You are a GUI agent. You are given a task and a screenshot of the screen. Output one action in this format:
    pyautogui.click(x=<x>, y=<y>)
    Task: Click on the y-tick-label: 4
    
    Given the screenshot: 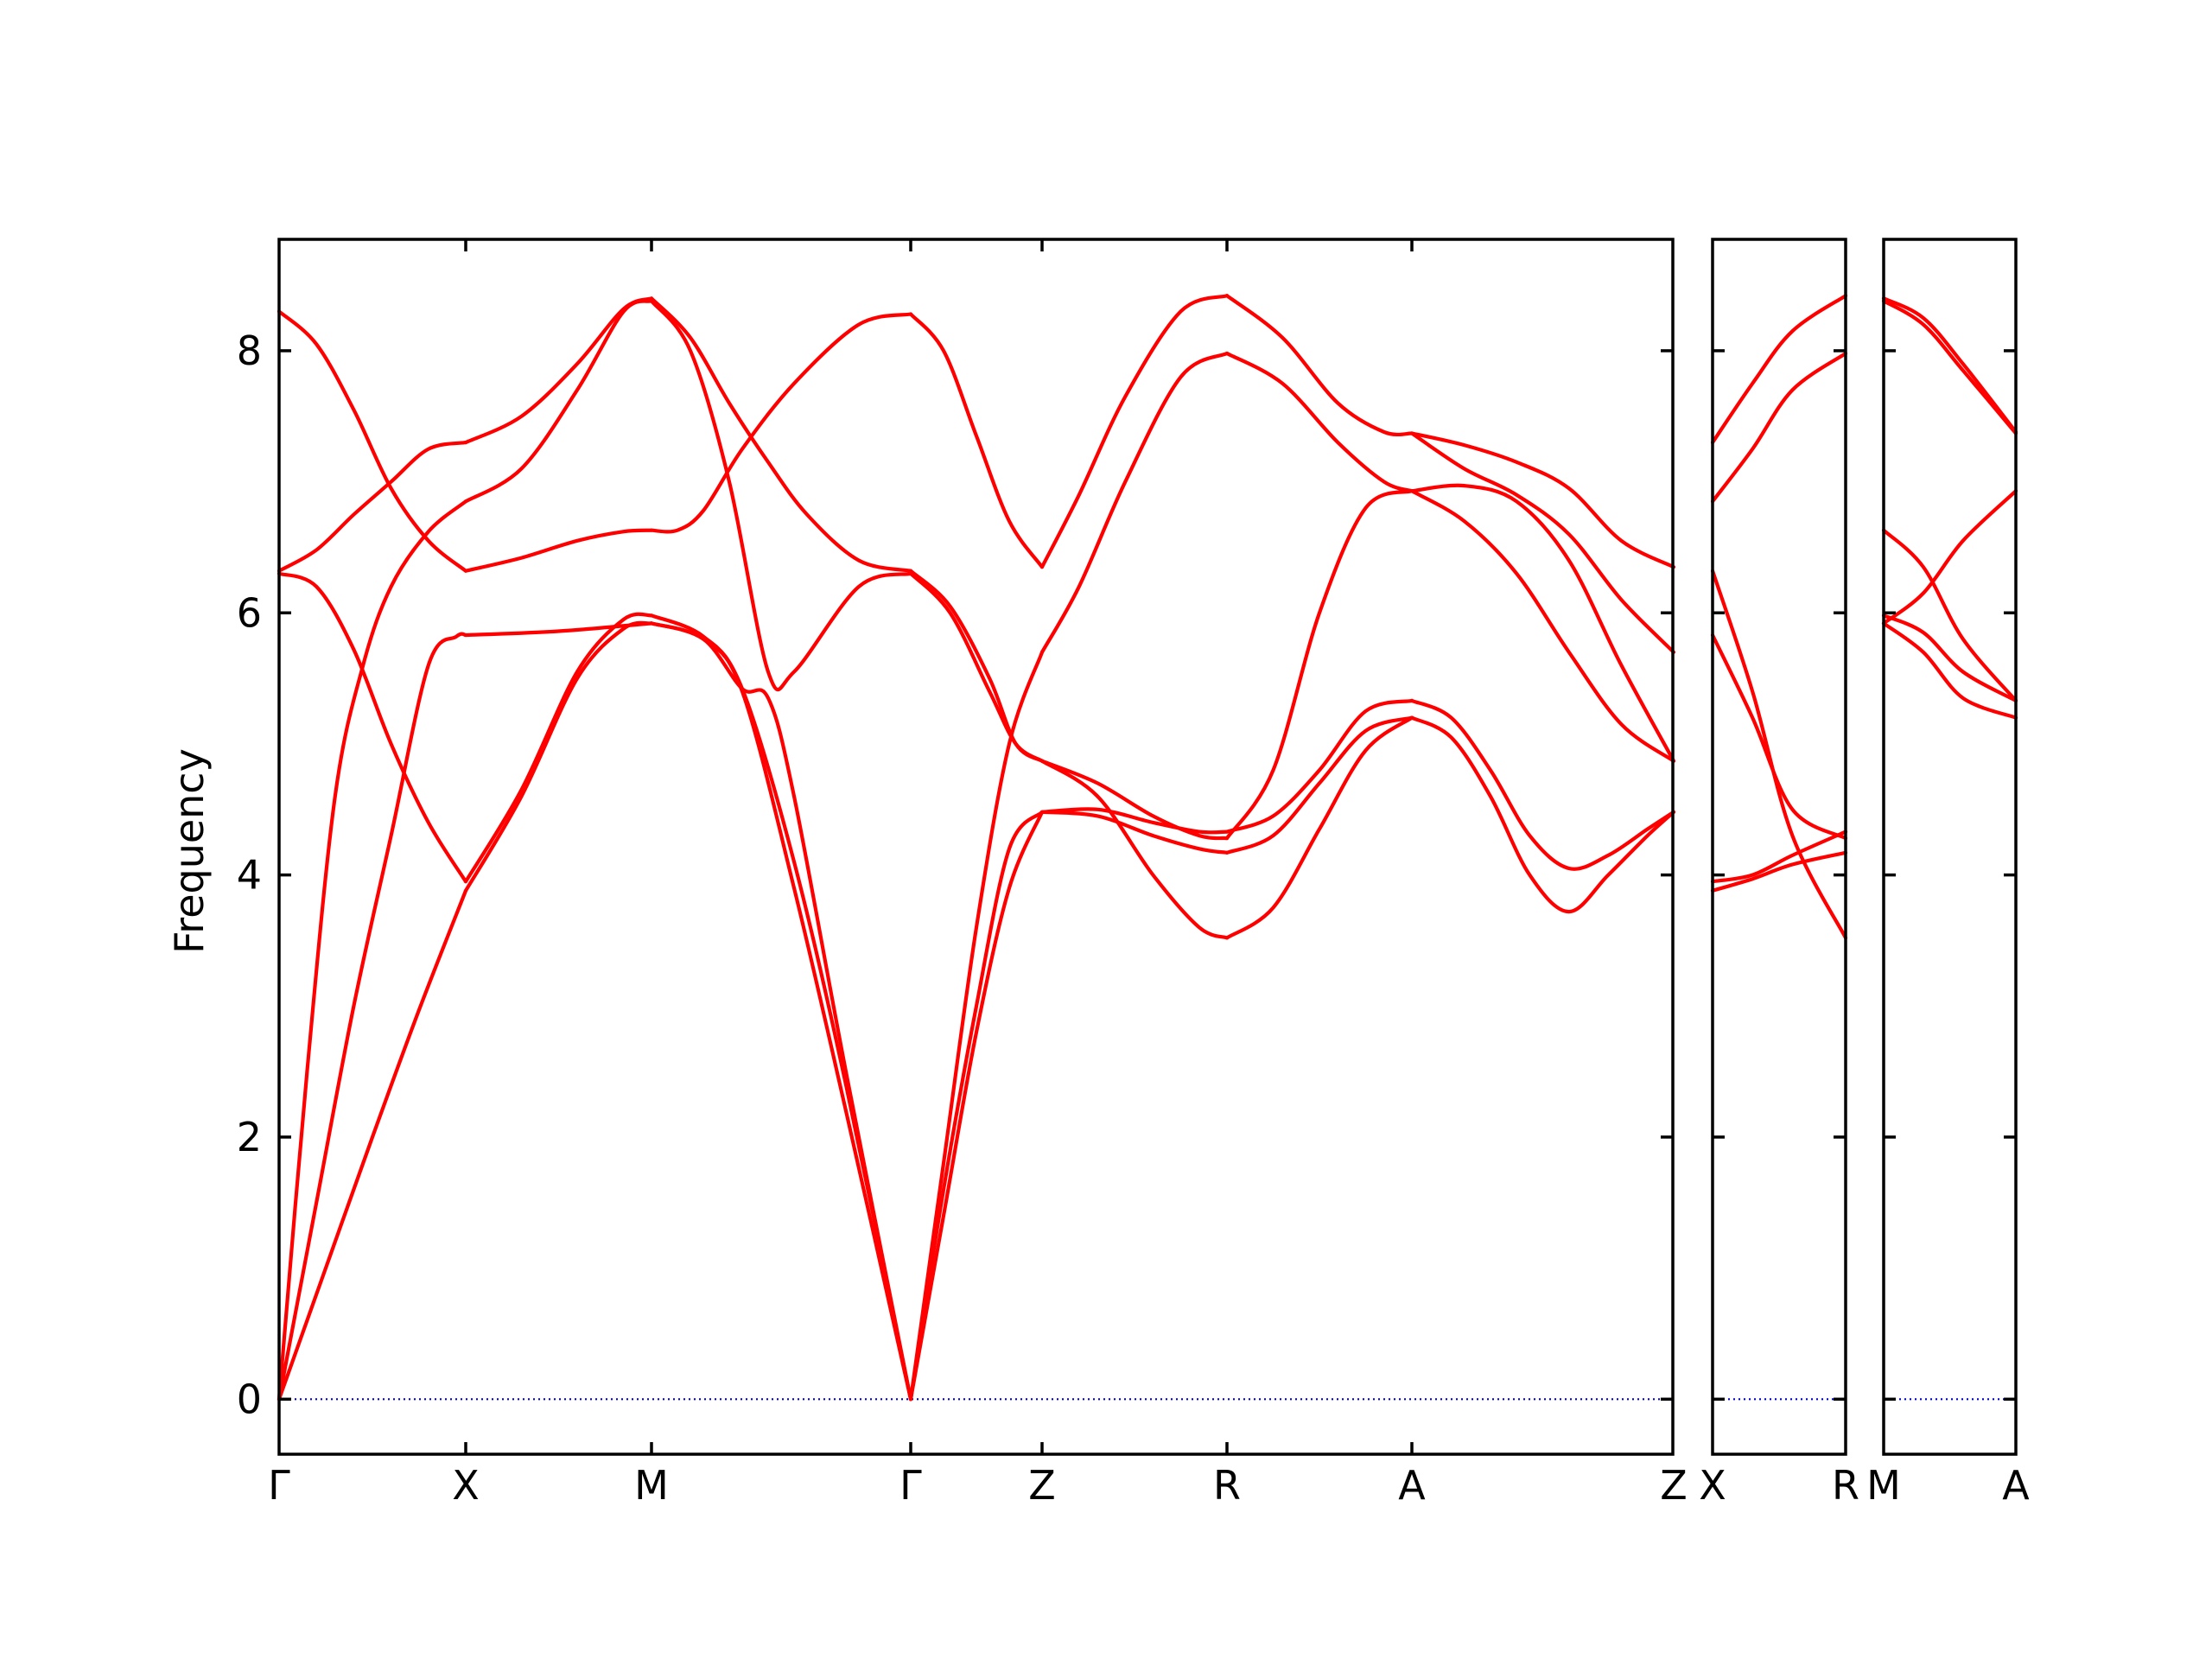 What is the action you would take?
    pyautogui.click(x=249, y=875)
    